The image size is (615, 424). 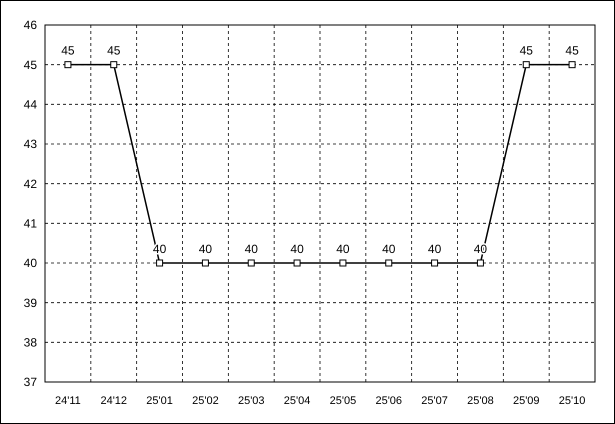 What do you see at coordinates (31, 303) in the screenshot?
I see `y-tick-label: 39` at bounding box center [31, 303].